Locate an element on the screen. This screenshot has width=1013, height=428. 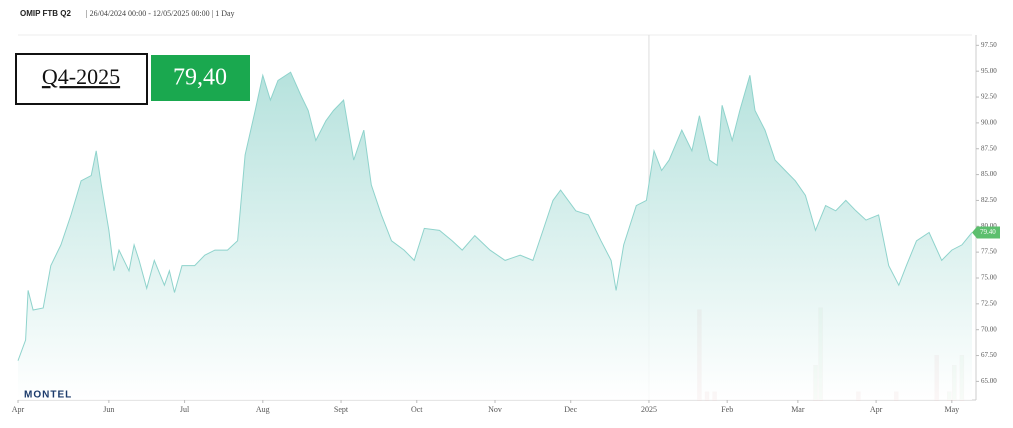
x-tick-label: May is located at coordinates (951, 409).